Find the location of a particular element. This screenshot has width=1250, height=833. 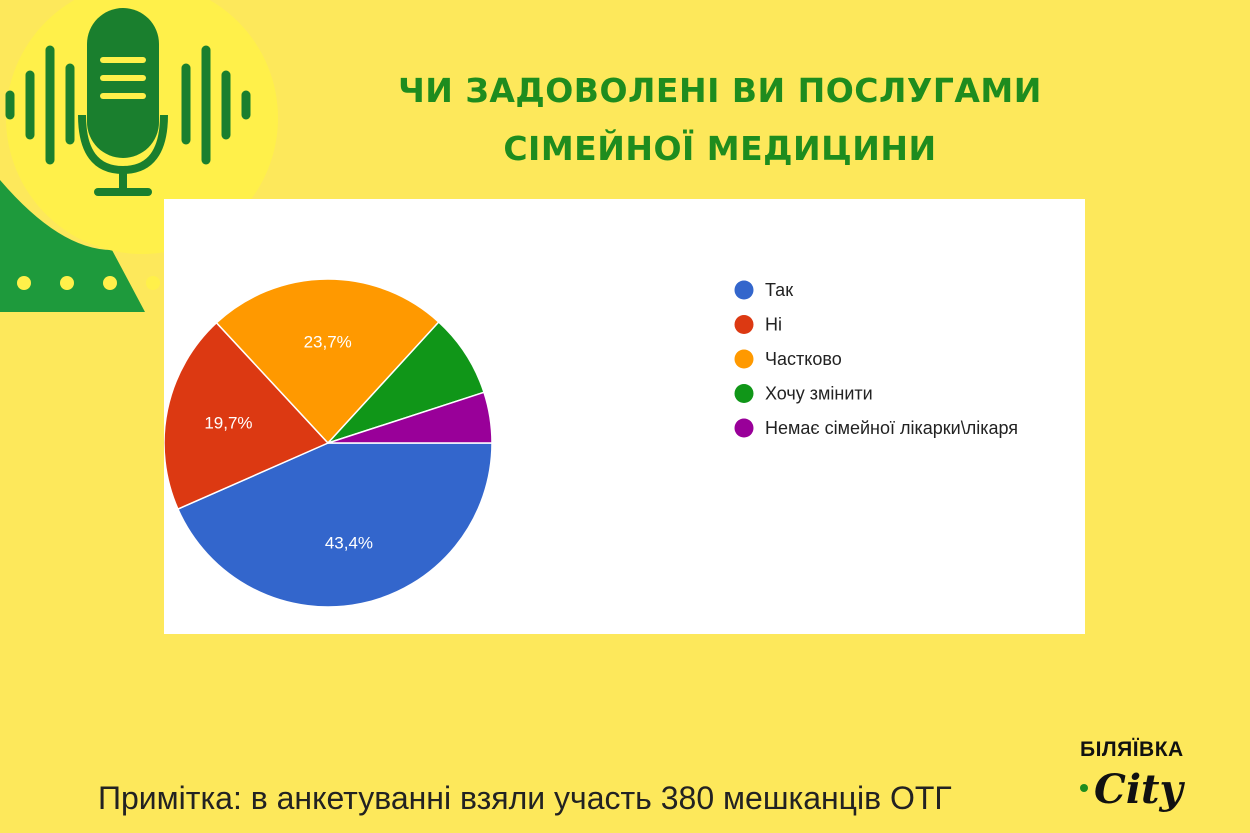

legend-label-1: Ні is located at coordinates (773, 325).